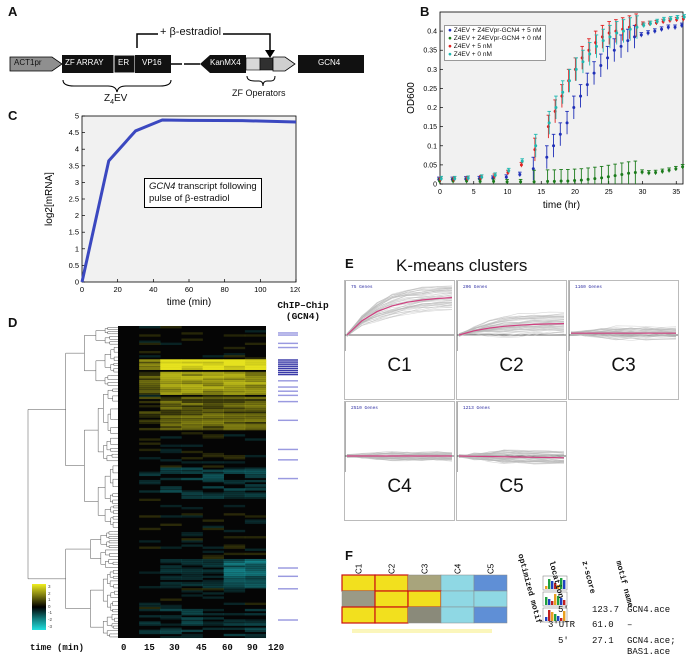 This screenshot has height=662, width=693. I want to click on cluster-panel-c1: 75 Genes C1, so click(399, 340).